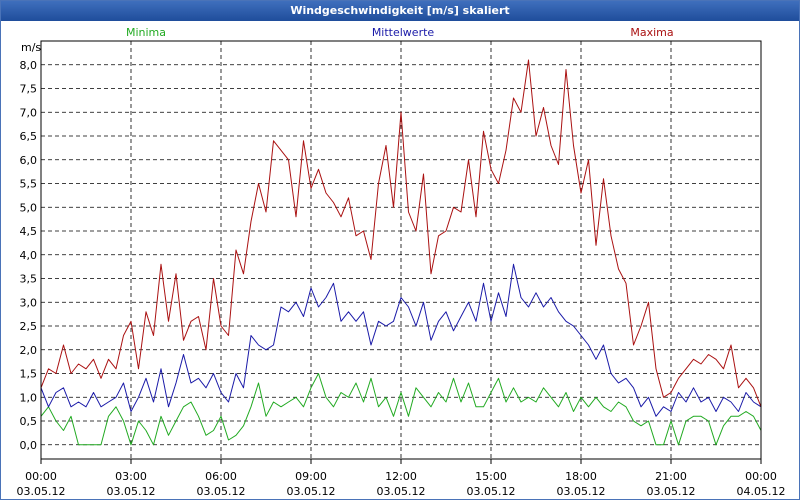  Describe the element at coordinates (29, 302) in the screenshot. I see `y-tick-label: 3,0` at that location.